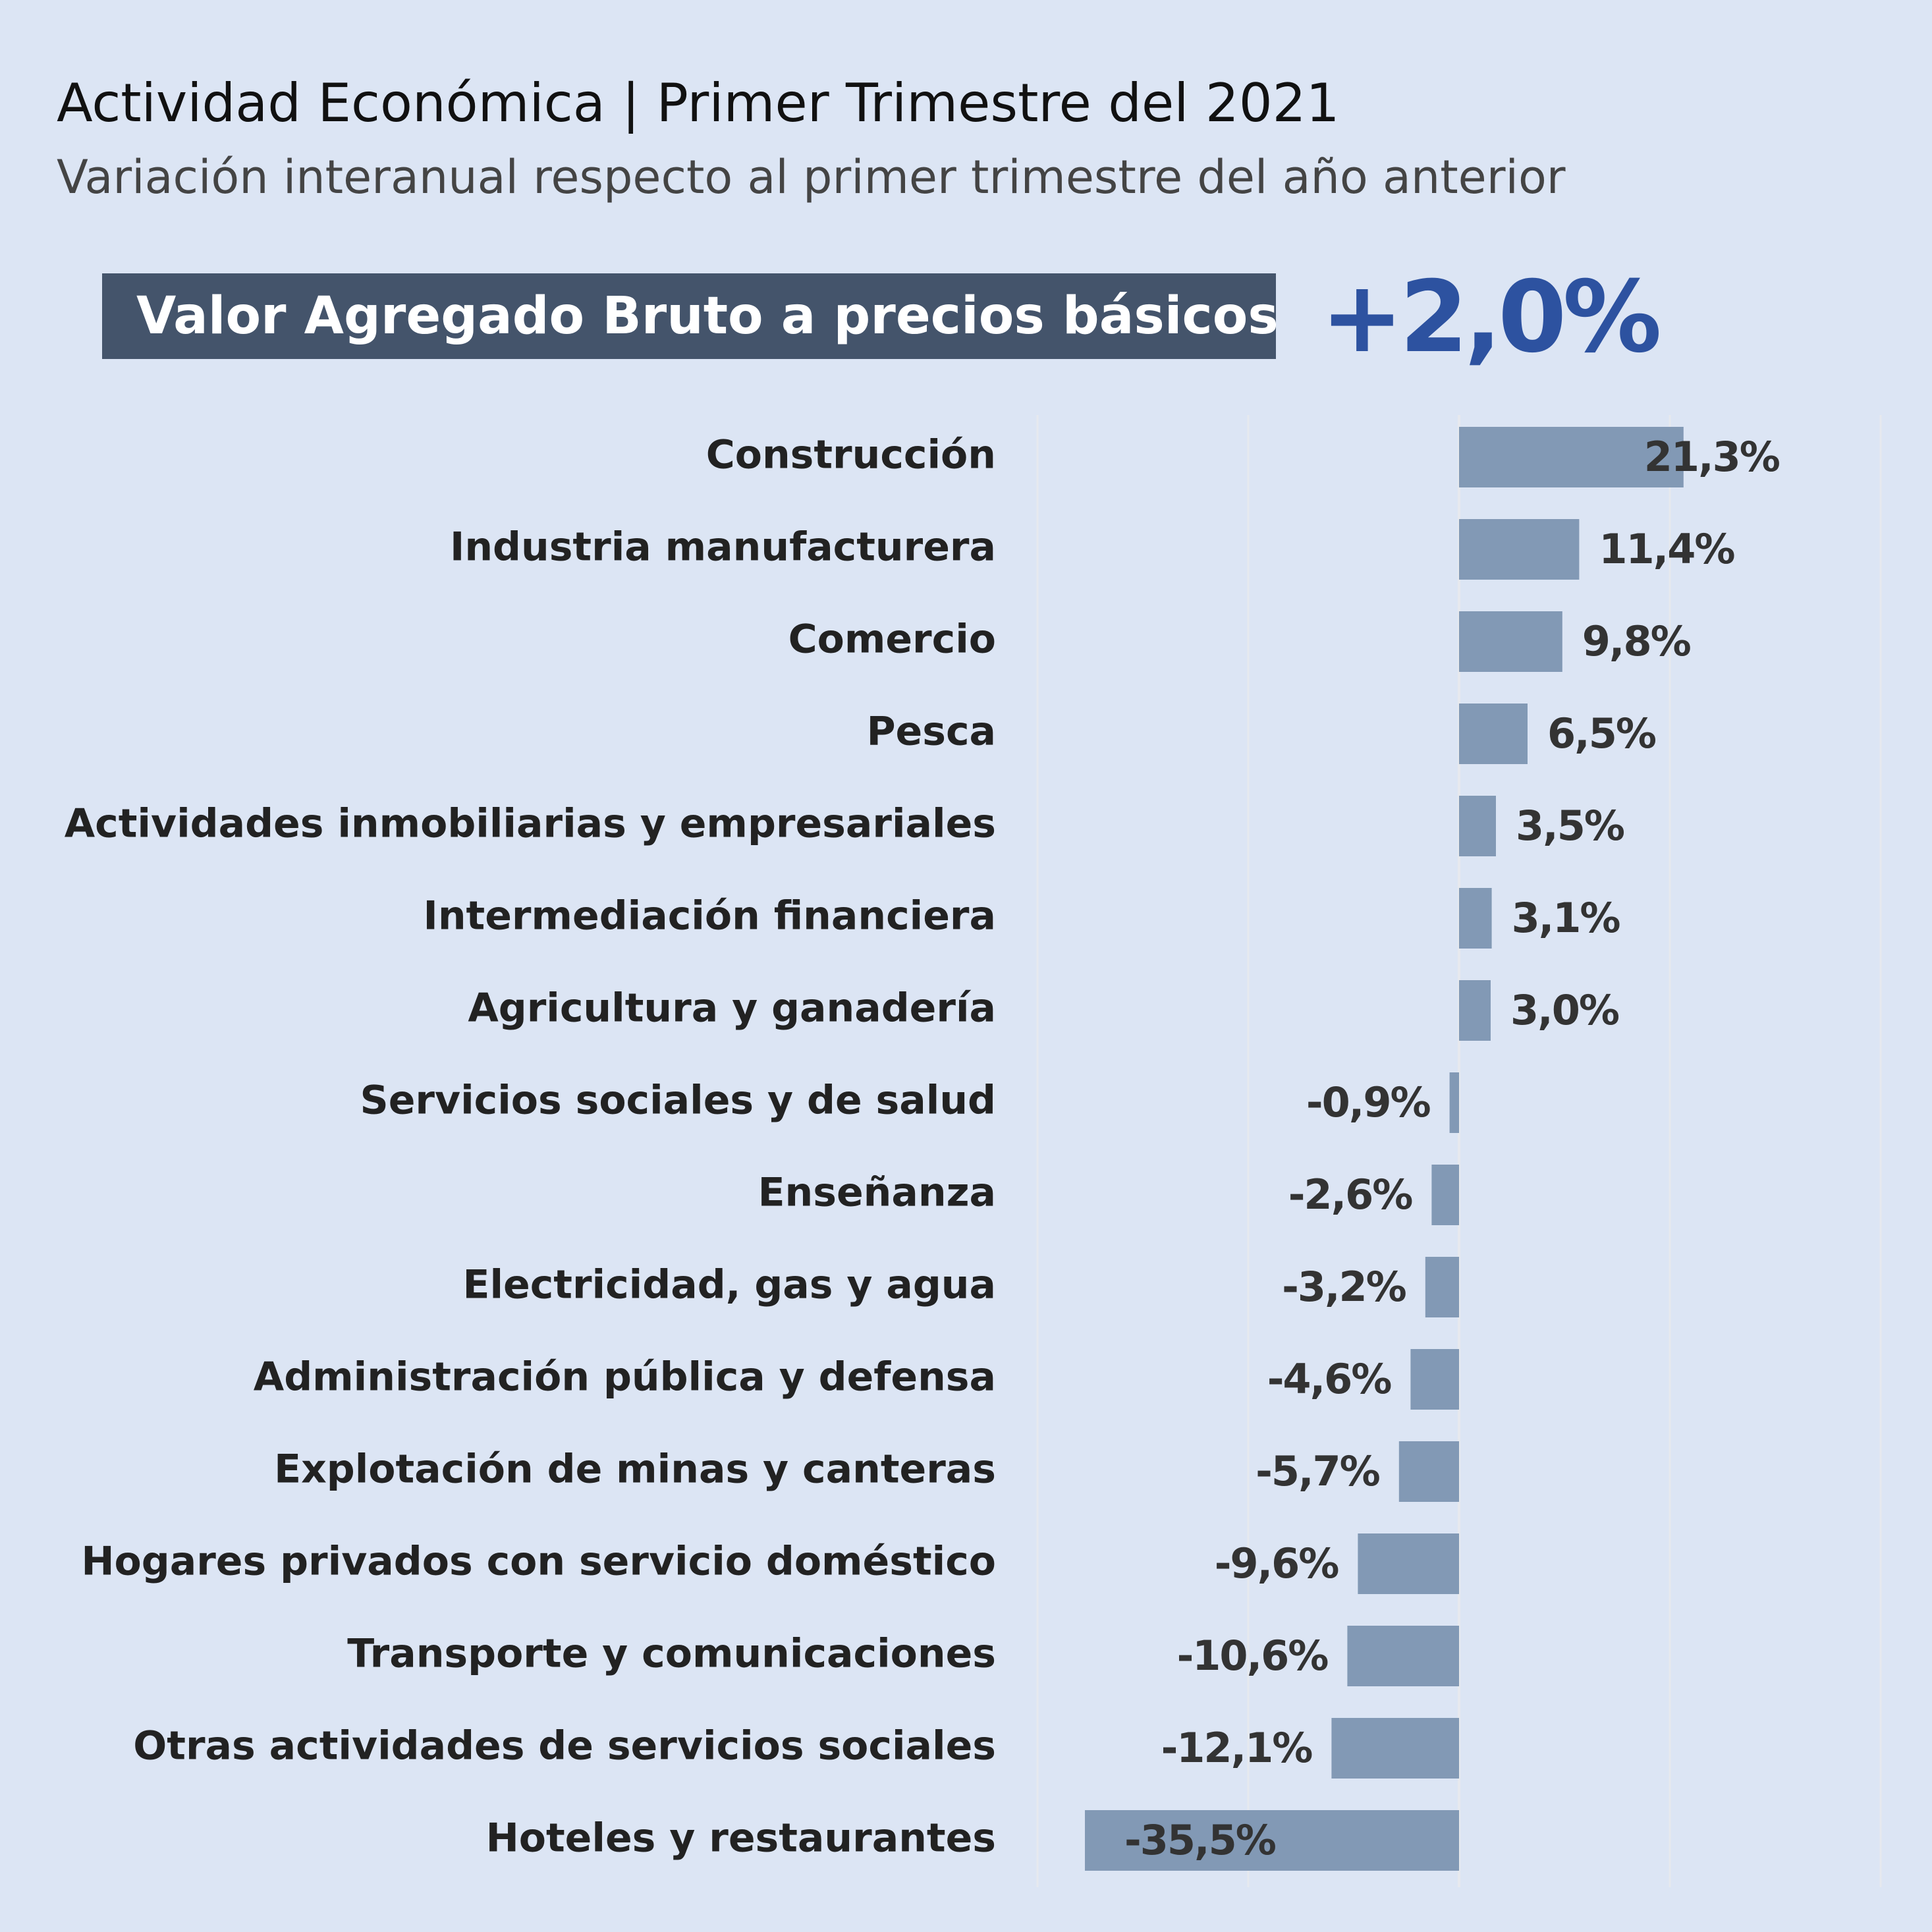 Image resolution: width=1932 pixels, height=1932 pixels. I want to click on category-label: Electricidad, gas y agua, so click(729, 1285).